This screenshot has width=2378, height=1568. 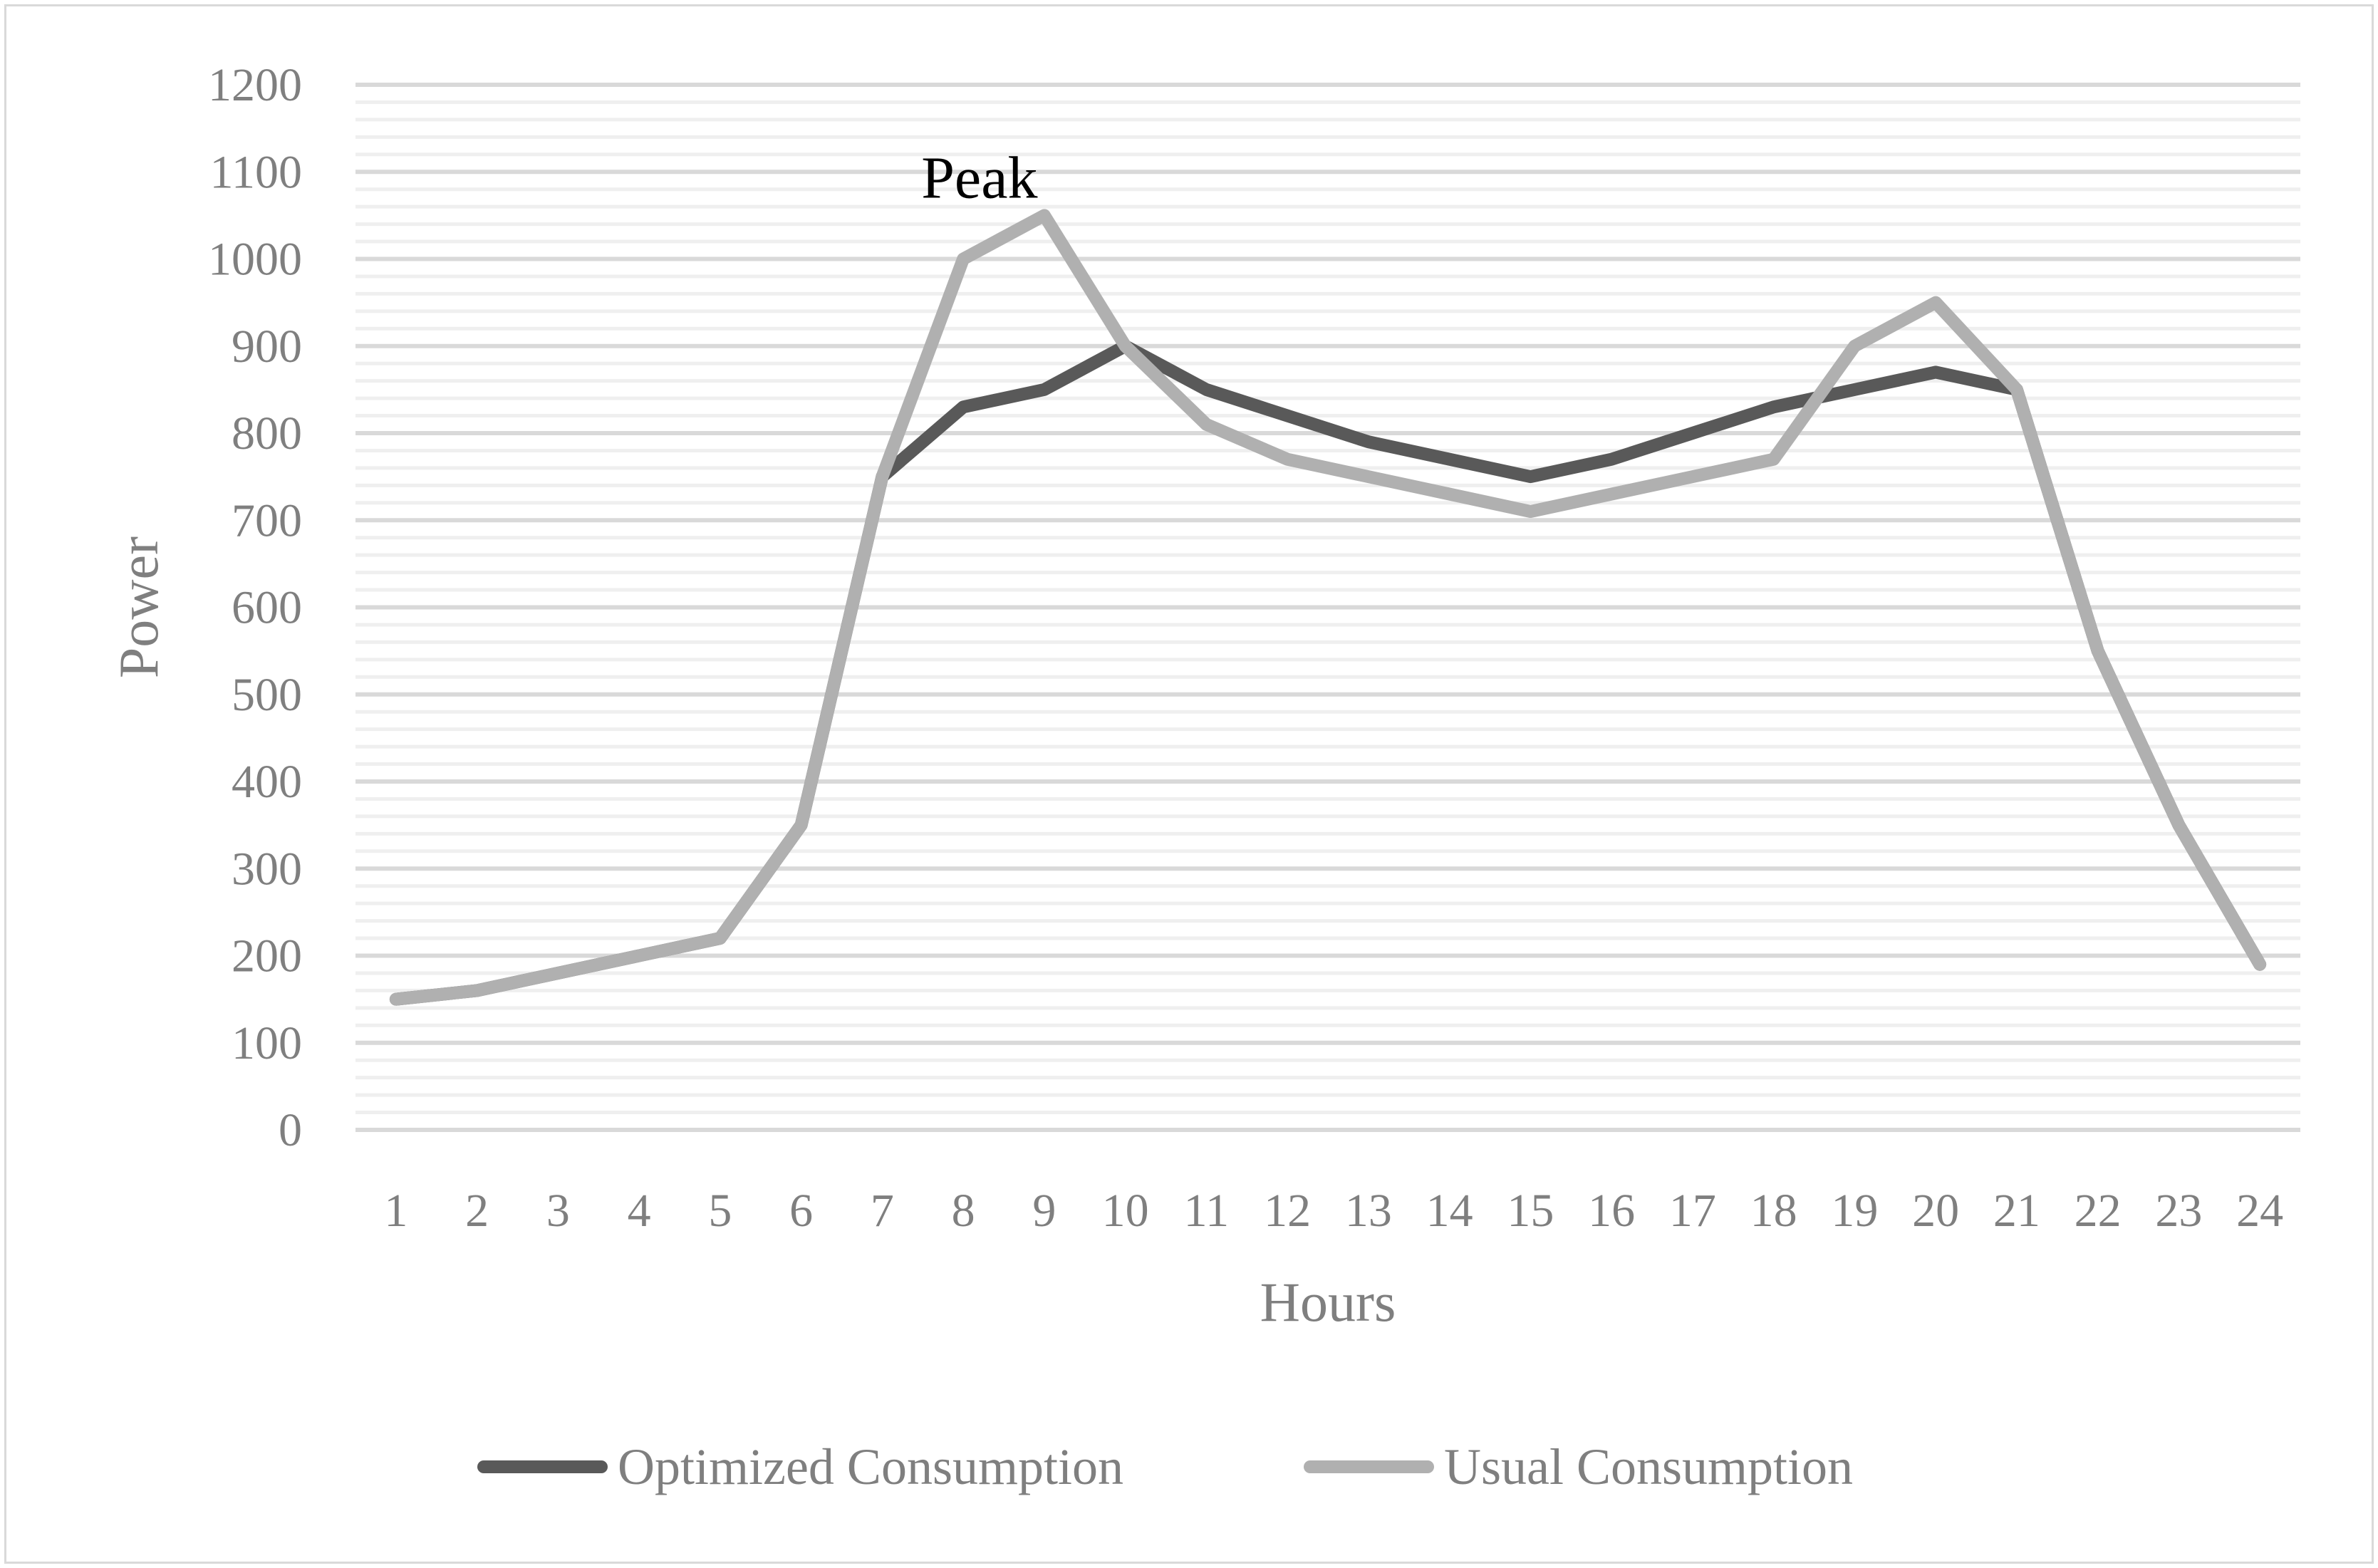 What do you see at coordinates (267, 956) in the screenshot?
I see `y-tick-label: 200` at bounding box center [267, 956].